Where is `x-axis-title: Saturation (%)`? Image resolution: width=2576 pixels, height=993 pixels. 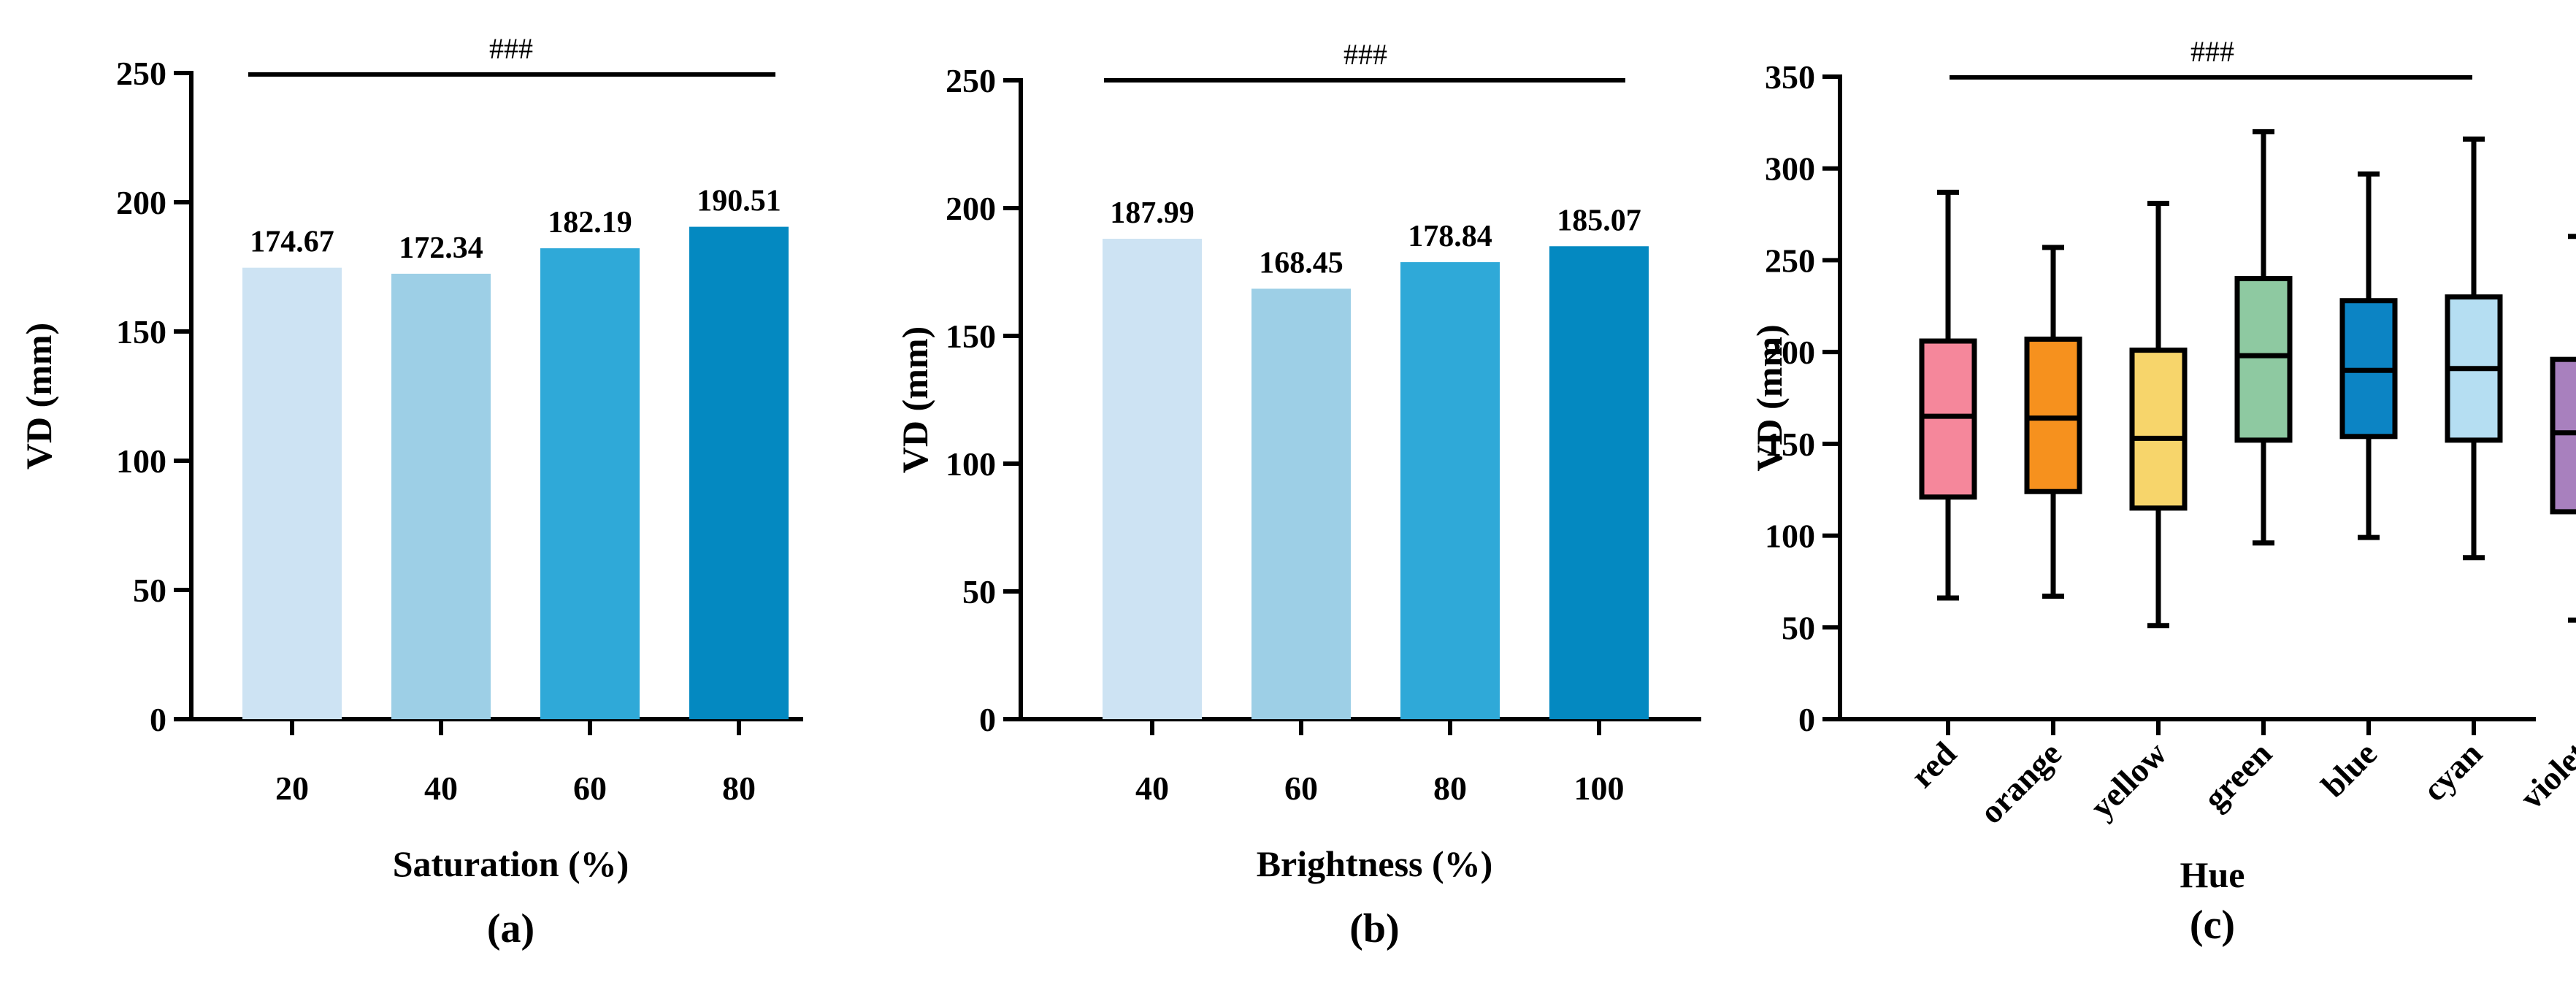
x-axis-title: Saturation (%) is located at coordinates (511, 863).